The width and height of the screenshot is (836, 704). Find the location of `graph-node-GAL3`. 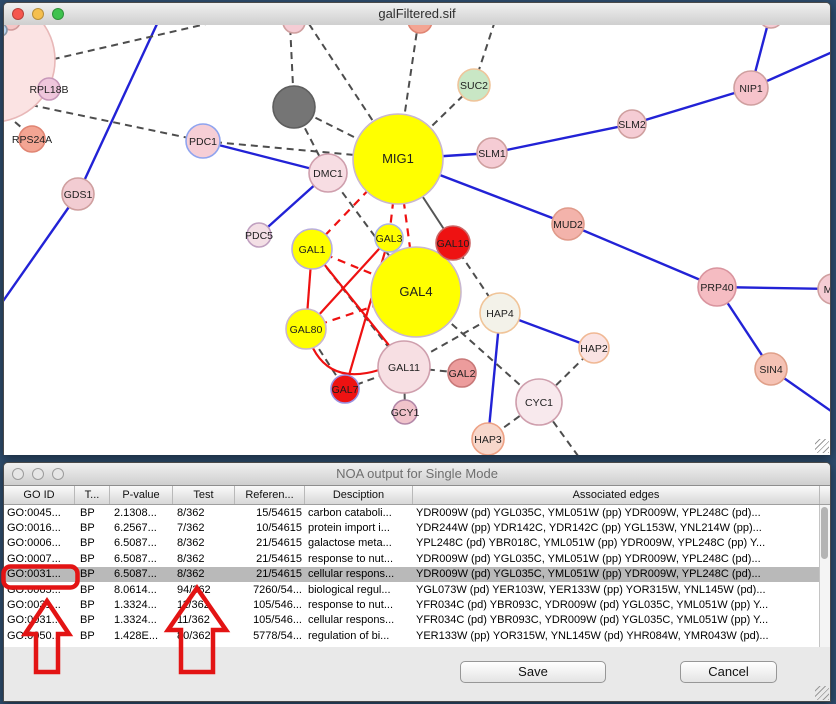

graph-node-GAL3 is located at coordinates (389, 238).